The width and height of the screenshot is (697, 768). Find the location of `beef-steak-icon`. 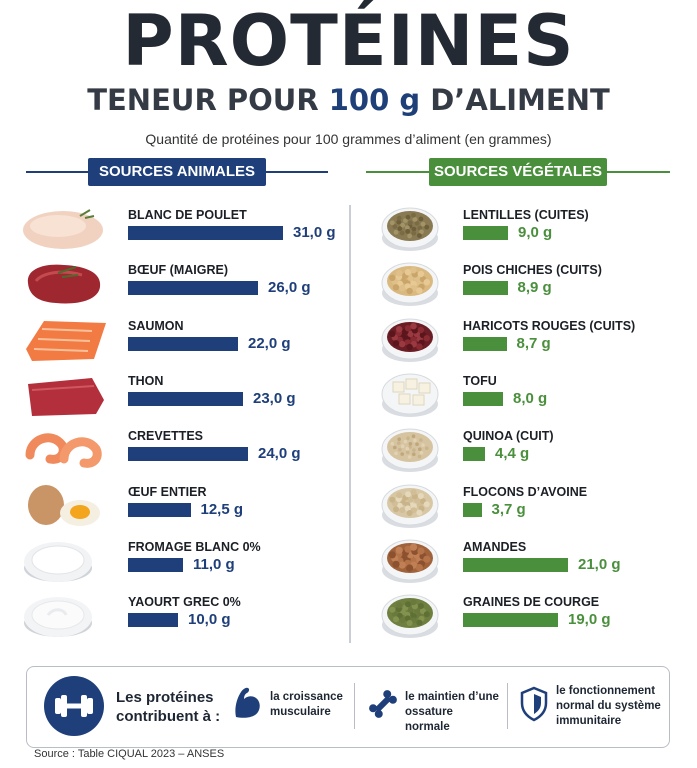

beef-steak-icon is located at coordinates (66, 287).